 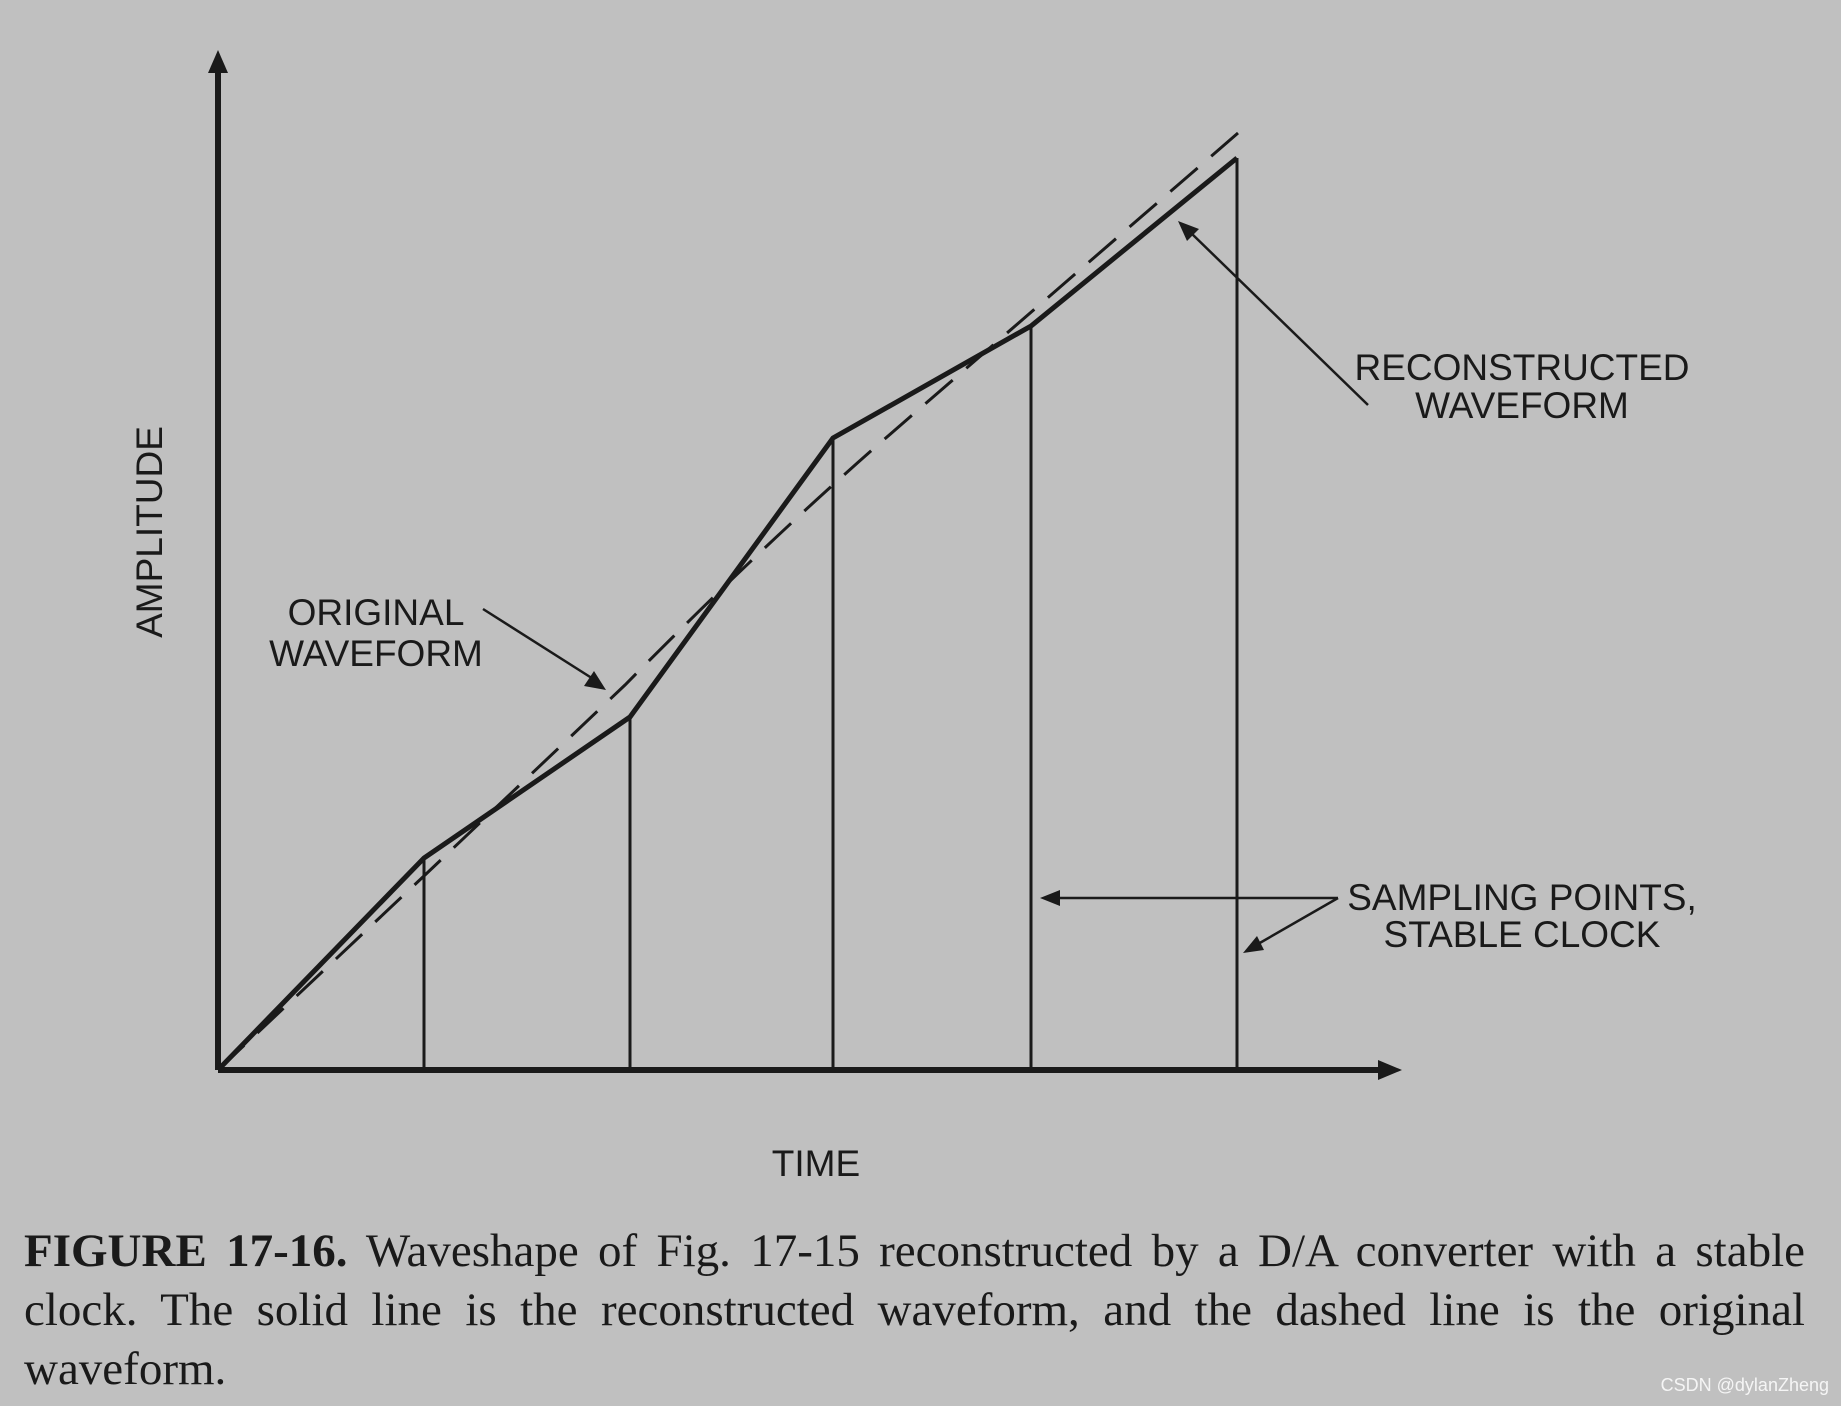 What do you see at coordinates (1522, 405) in the screenshot?
I see `reconstructed-callout-line2: WAVEFORM` at bounding box center [1522, 405].